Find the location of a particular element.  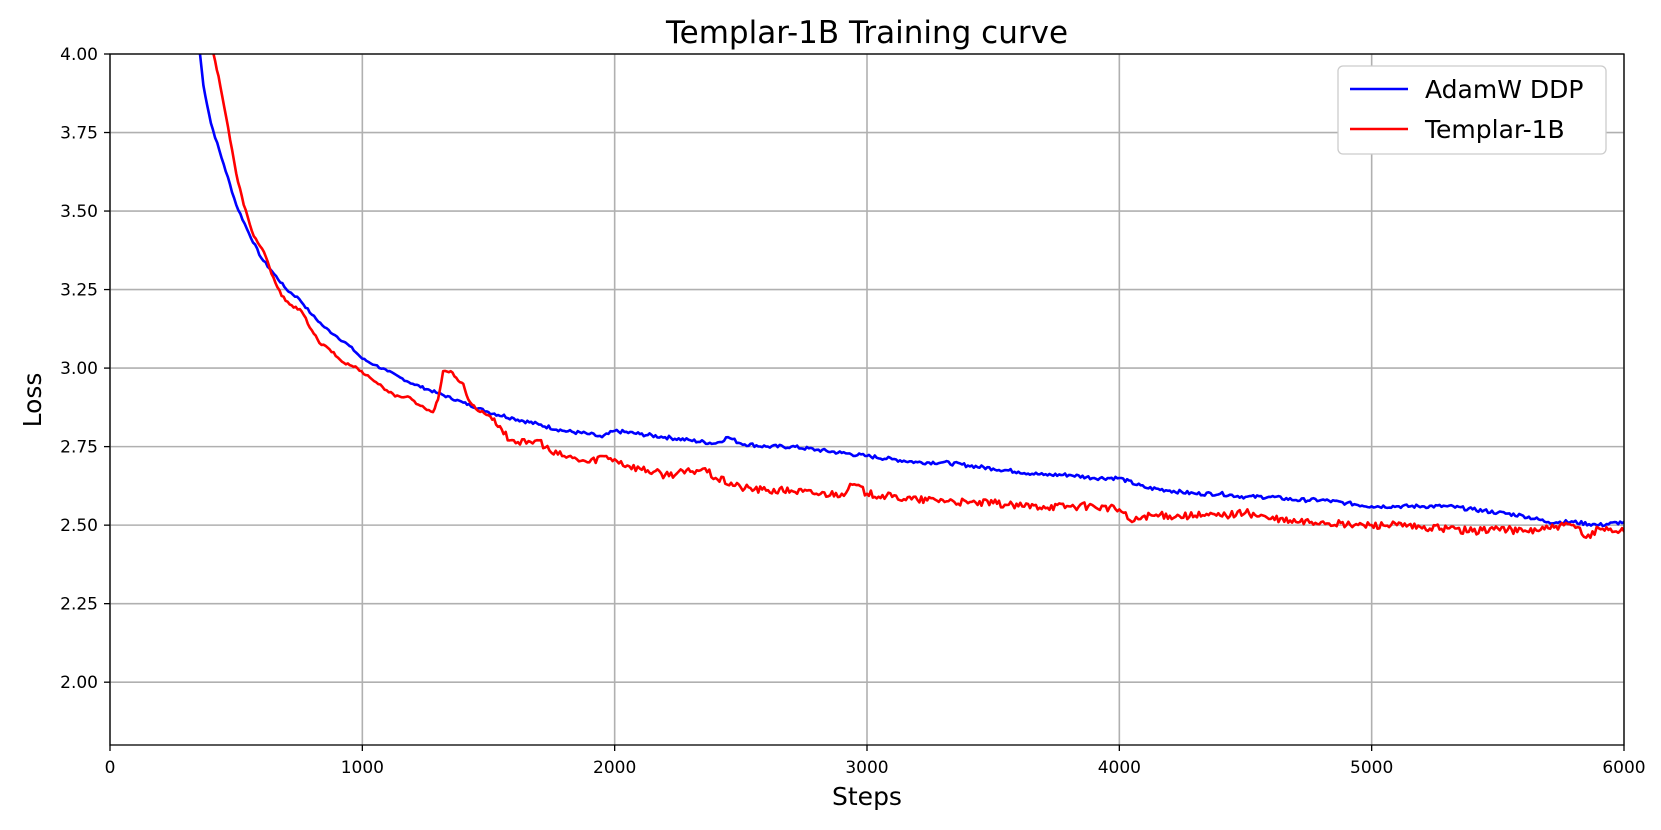

x-tick-label: 2000 is located at coordinates (614, 768).